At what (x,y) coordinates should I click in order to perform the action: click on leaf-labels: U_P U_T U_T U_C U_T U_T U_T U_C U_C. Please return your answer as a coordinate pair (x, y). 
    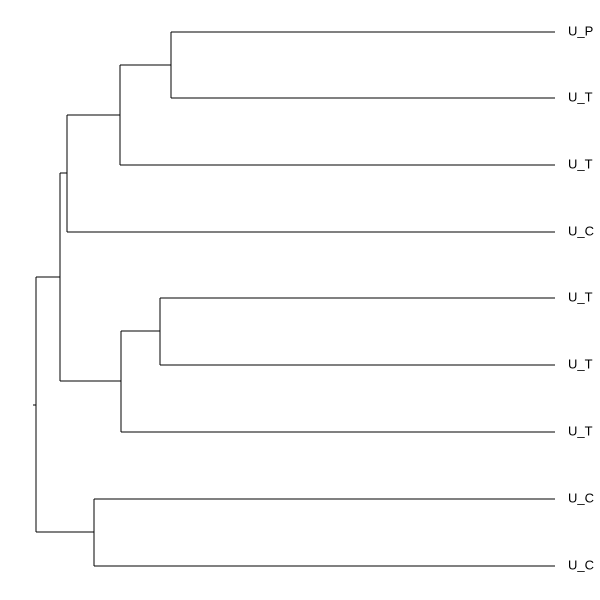
    Looking at the image, I should click on (581, 297).